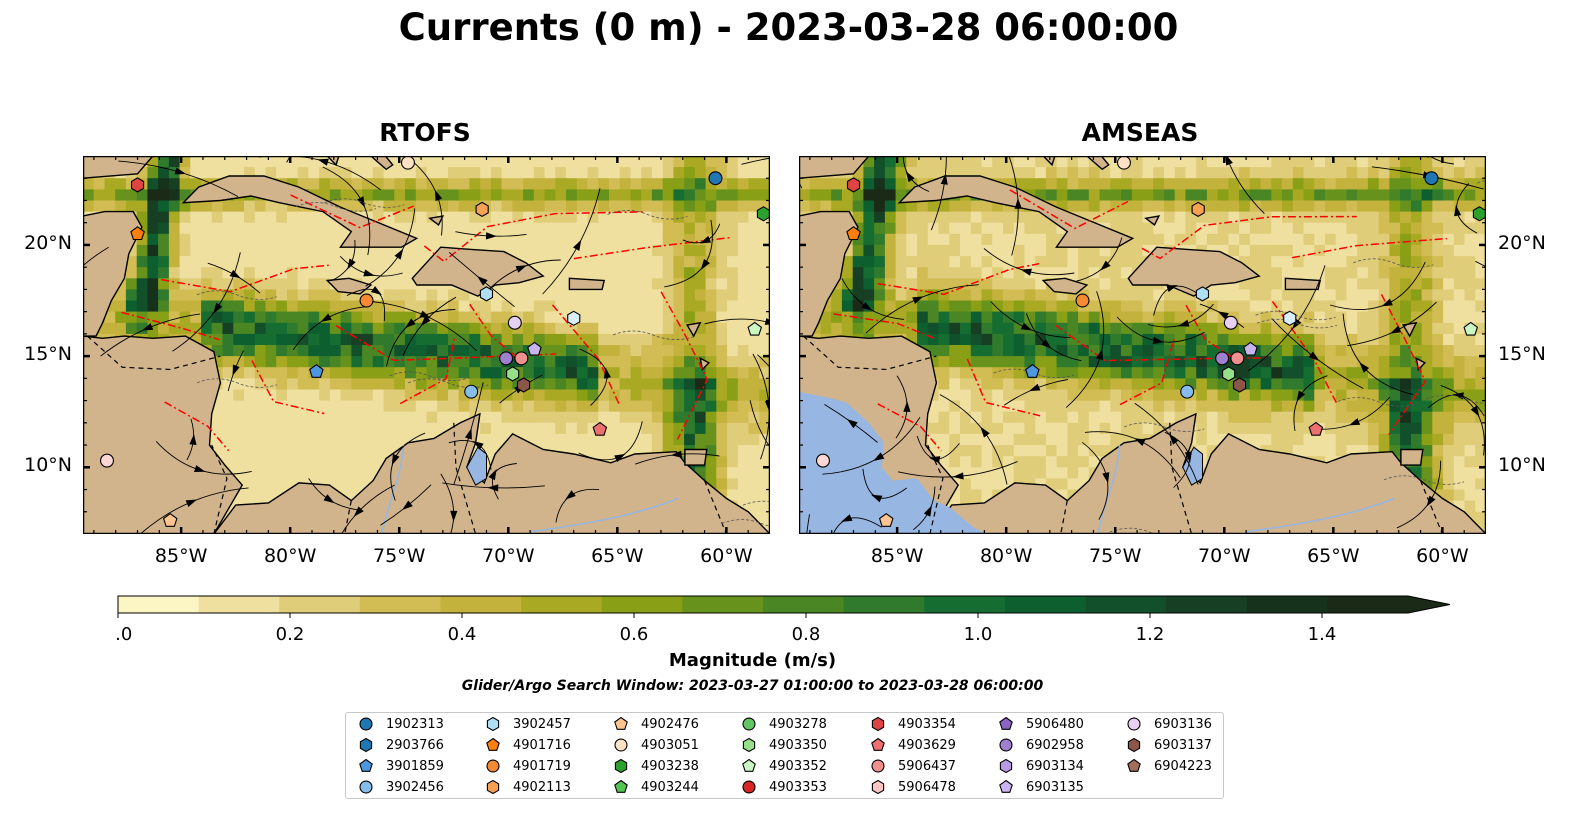  What do you see at coordinates (834, 167) in the screenshot?
I see `land-gulfLand` at bounding box center [834, 167].